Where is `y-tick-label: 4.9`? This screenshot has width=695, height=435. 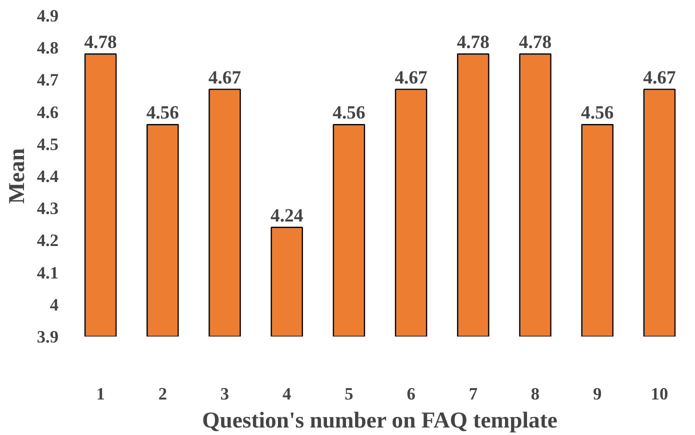
y-tick-label: 4.9 is located at coordinates (47, 16).